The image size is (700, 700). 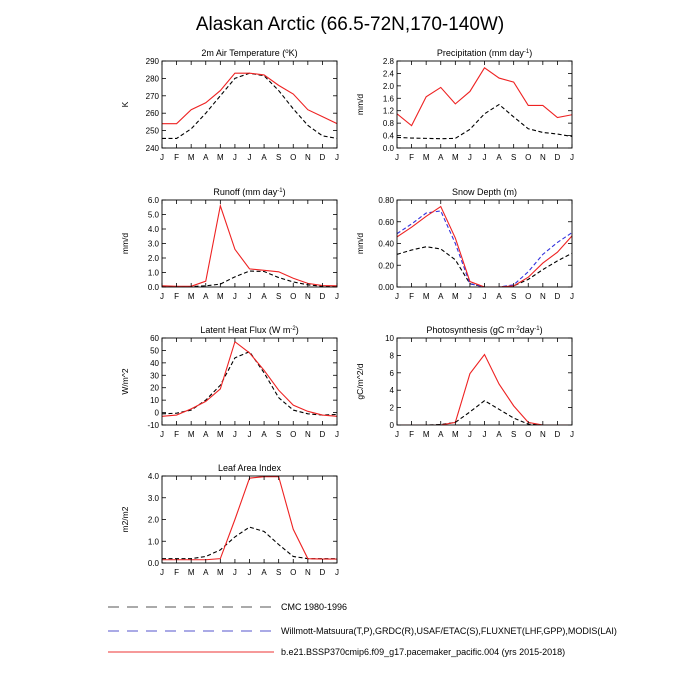 I want to click on legend-entry: CMC 1980-1996, so click(x=227, y=607).